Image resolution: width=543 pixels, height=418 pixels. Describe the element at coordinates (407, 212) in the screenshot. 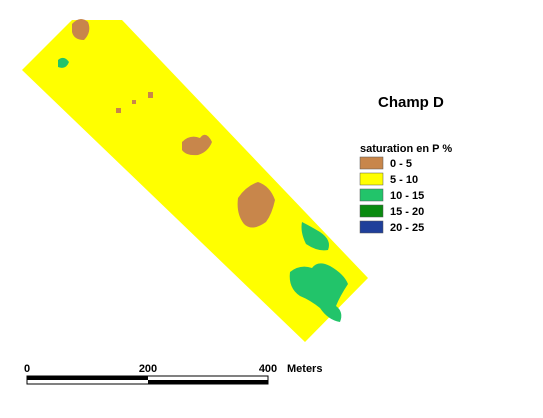

I see `legend-label: 15 - 20` at that location.